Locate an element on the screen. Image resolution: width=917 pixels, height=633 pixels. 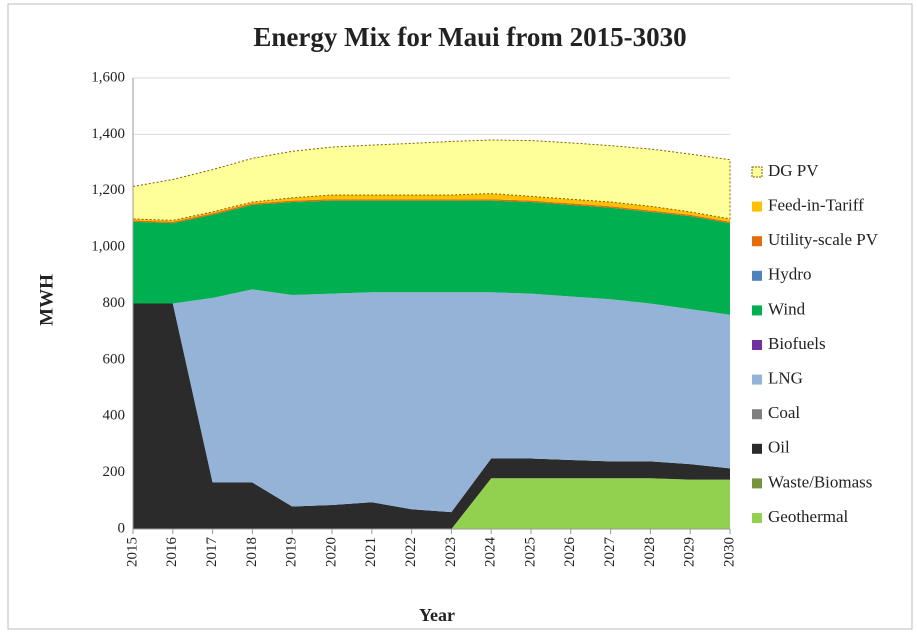
y-tick-label: 1,600 is located at coordinates (108, 77).